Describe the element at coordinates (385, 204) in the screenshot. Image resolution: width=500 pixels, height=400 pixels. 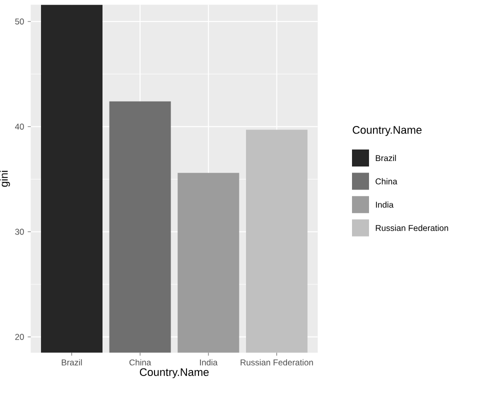
I see `legend-label: India` at that location.